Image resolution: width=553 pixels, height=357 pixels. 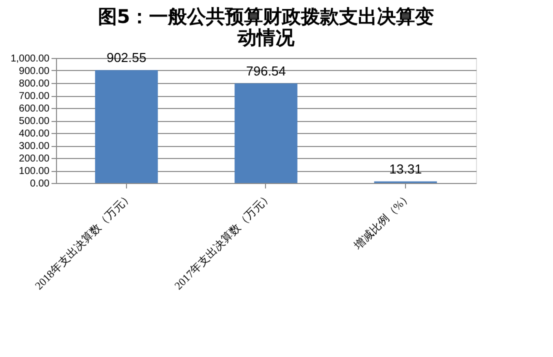 What do you see at coordinates (30, 59) in the screenshot?
I see `y-tick-label: 1,000.00` at bounding box center [30, 59].